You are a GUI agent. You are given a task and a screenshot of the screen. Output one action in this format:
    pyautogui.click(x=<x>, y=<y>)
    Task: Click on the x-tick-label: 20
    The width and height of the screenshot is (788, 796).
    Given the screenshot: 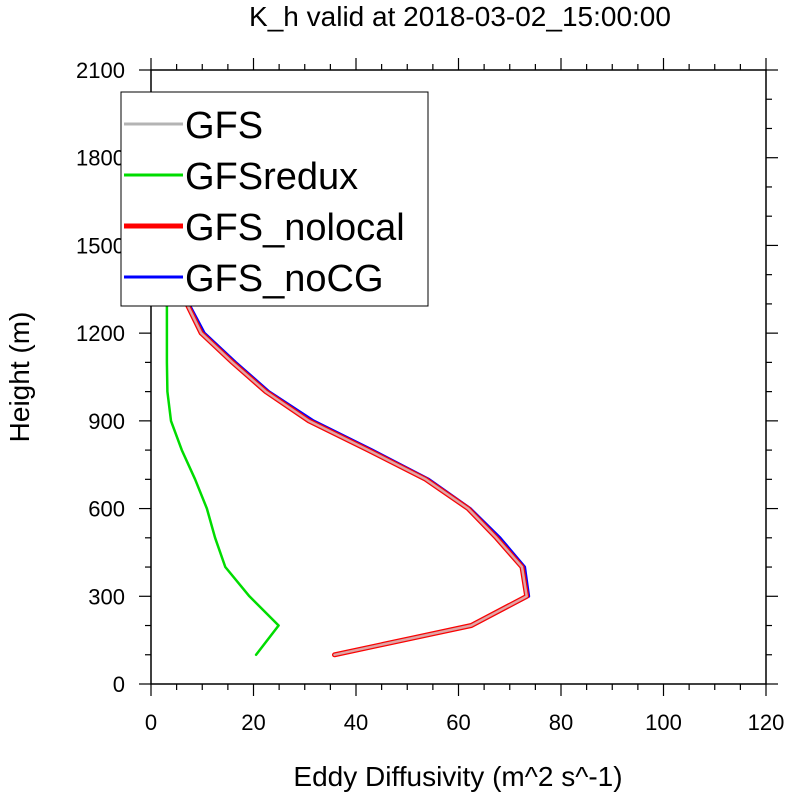 What is the action you would take?
    pyautogui.click(x=253, y=722)
    